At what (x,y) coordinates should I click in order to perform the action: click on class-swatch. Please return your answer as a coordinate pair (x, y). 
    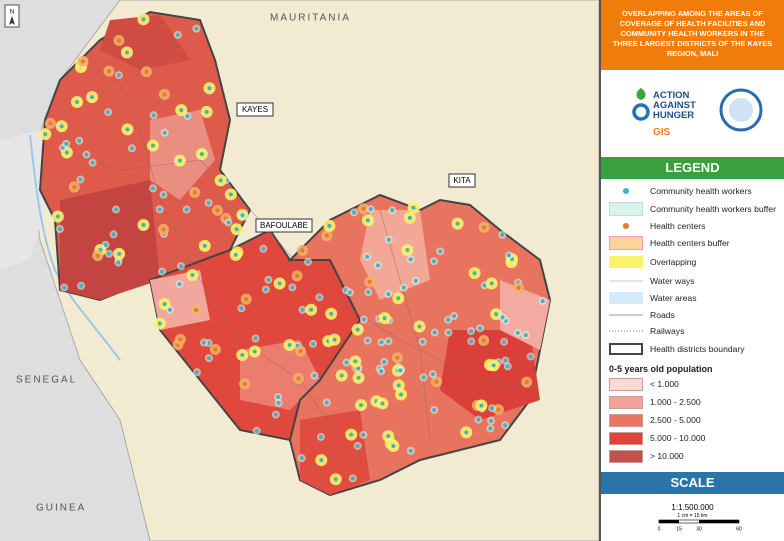
    Looking at the image, I should click on (626, 384).